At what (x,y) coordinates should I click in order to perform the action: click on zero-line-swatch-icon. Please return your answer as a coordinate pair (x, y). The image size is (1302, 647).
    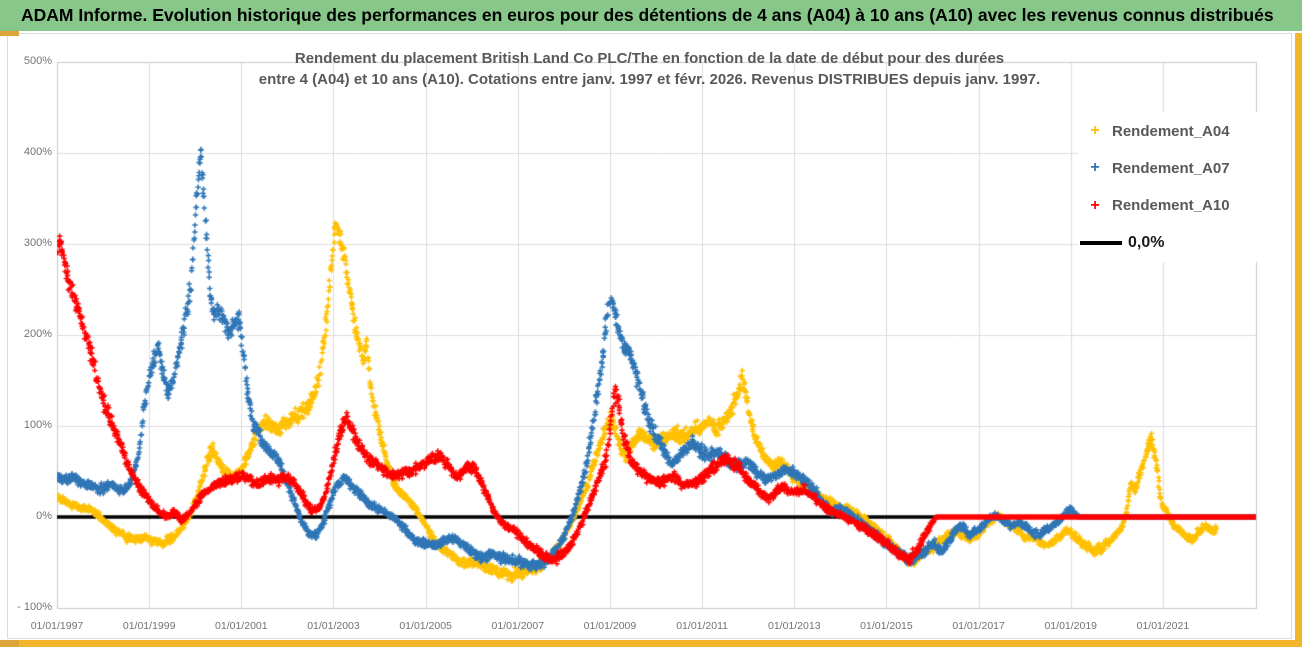
    Looking at the image, I should click on (1101, 242).